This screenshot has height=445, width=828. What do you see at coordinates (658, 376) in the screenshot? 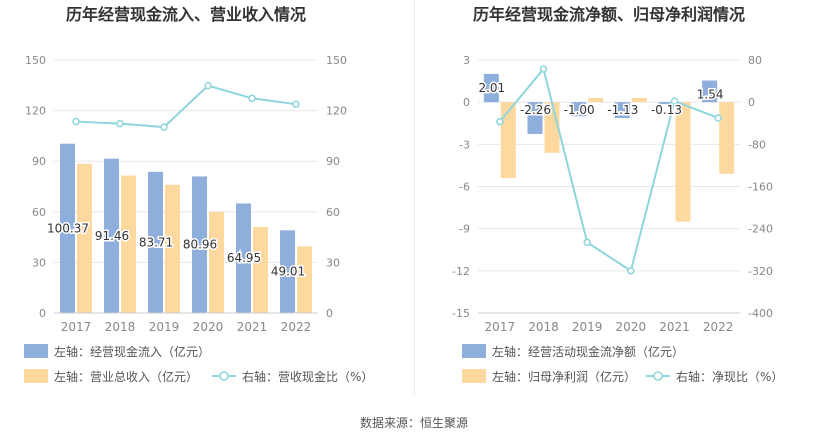
I see `right-legend-marker` at bounding box center [658, 376].